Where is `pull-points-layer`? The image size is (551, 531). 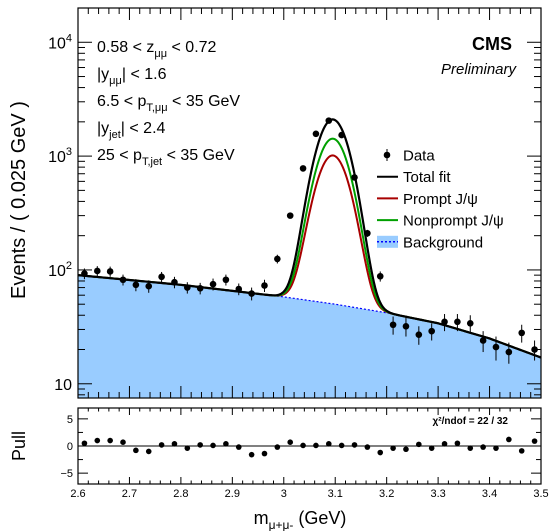
pull-points-layer is located at coordinates (309, 447).